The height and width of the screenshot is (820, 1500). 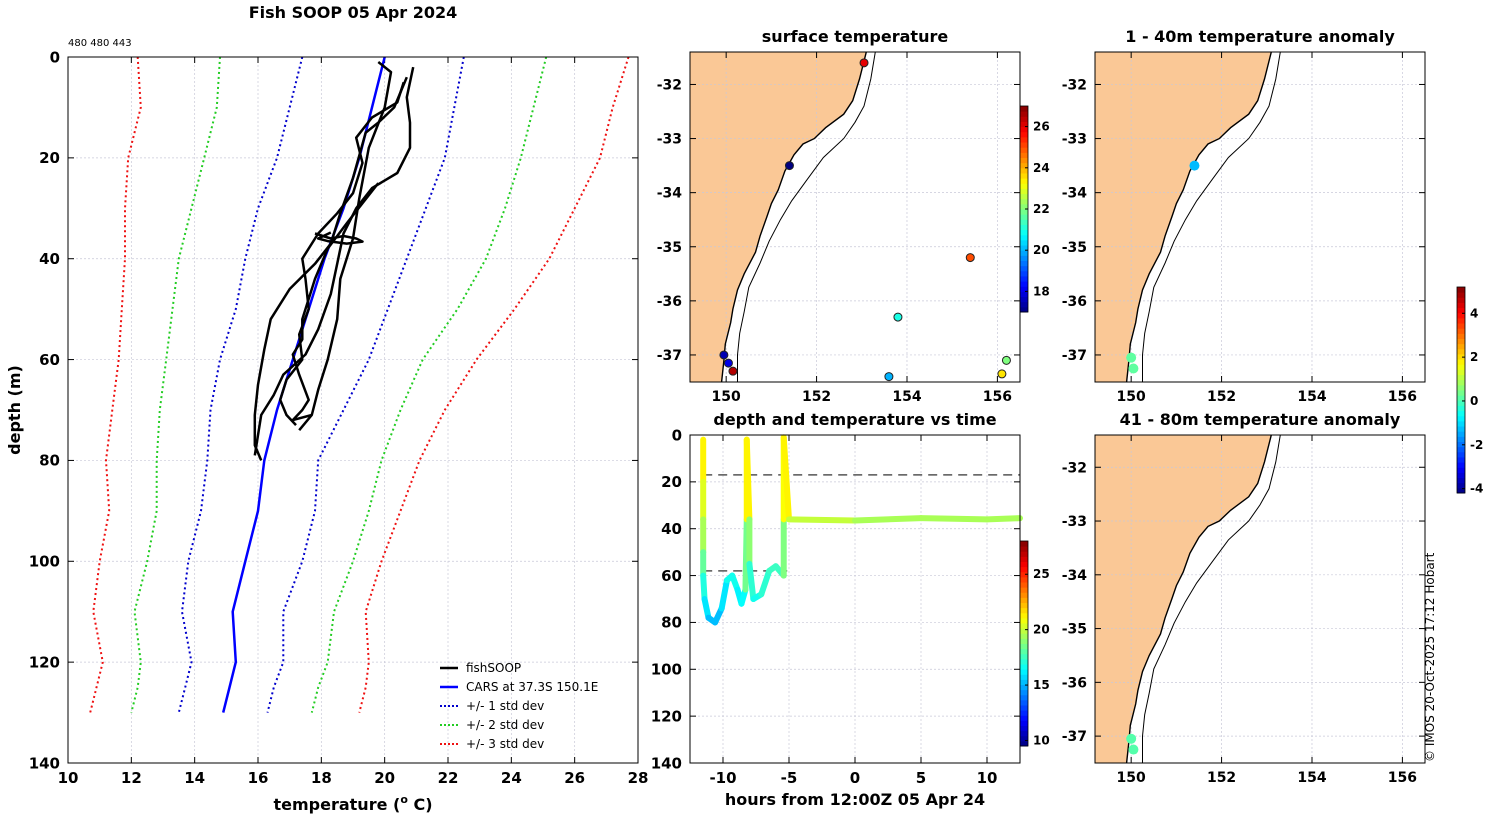 What do you see at coordinates (494, 384) in the screenshot?
I see `series-line-std3` at bounding box center [494, 384].